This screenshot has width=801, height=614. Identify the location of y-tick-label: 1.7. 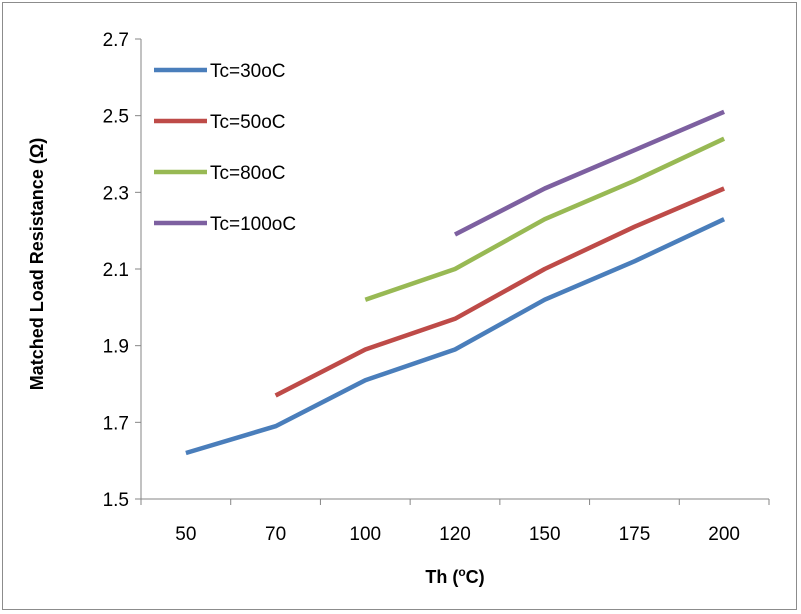
(116, 423).